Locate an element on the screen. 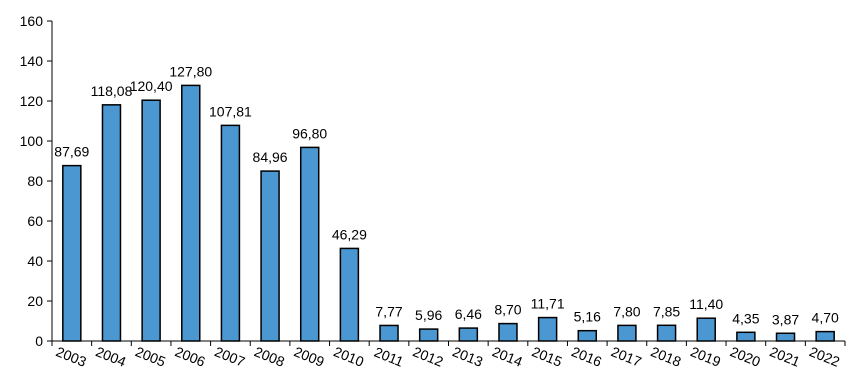 The height and width of the screenshot is (379, 866). data-label-2011: 7,77 is located at coordinates (388, 311).